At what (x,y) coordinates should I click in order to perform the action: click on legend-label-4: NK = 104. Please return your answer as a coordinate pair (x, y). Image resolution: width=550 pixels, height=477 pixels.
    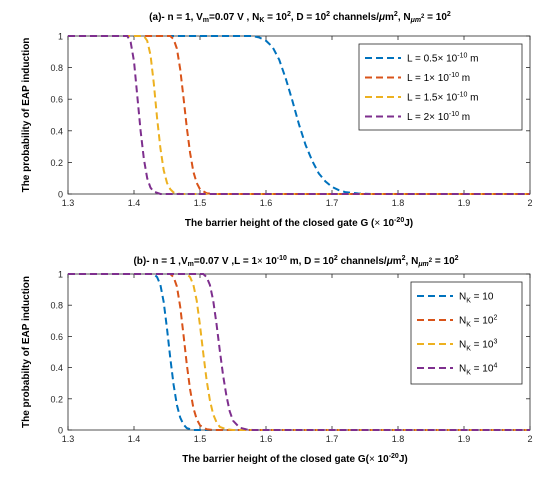
    Looking at the image, I should click on (478, 370).